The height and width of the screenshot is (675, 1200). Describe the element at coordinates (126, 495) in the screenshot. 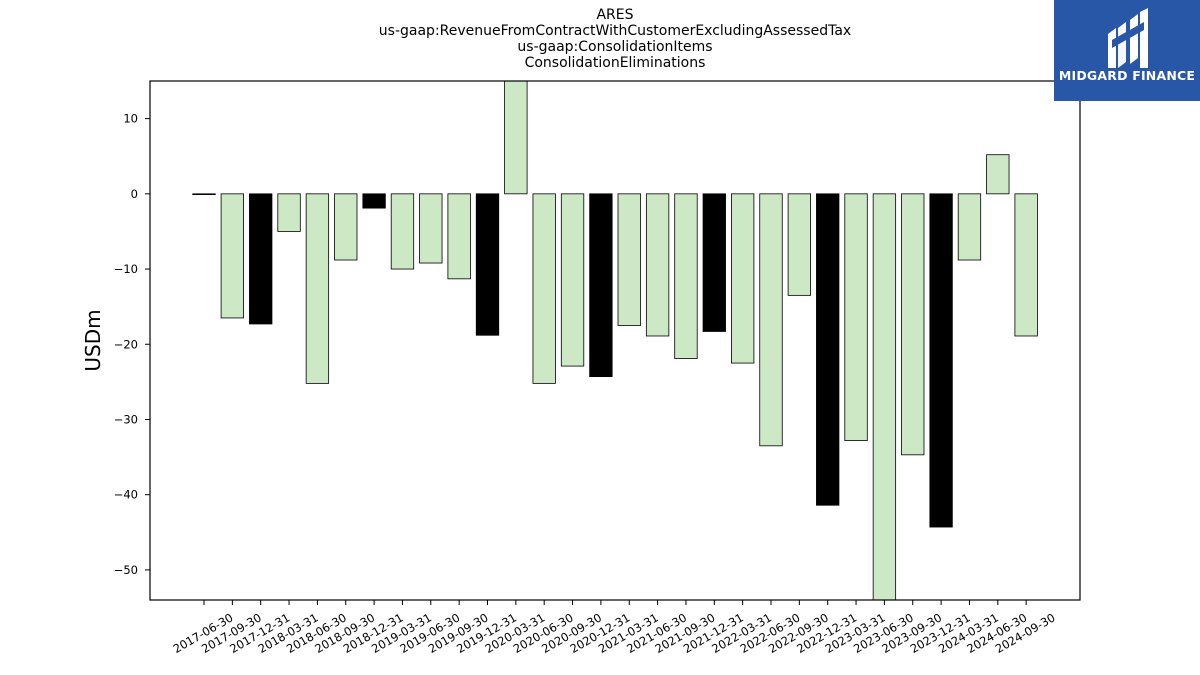

I see `y-tick-label: −40` at that location.